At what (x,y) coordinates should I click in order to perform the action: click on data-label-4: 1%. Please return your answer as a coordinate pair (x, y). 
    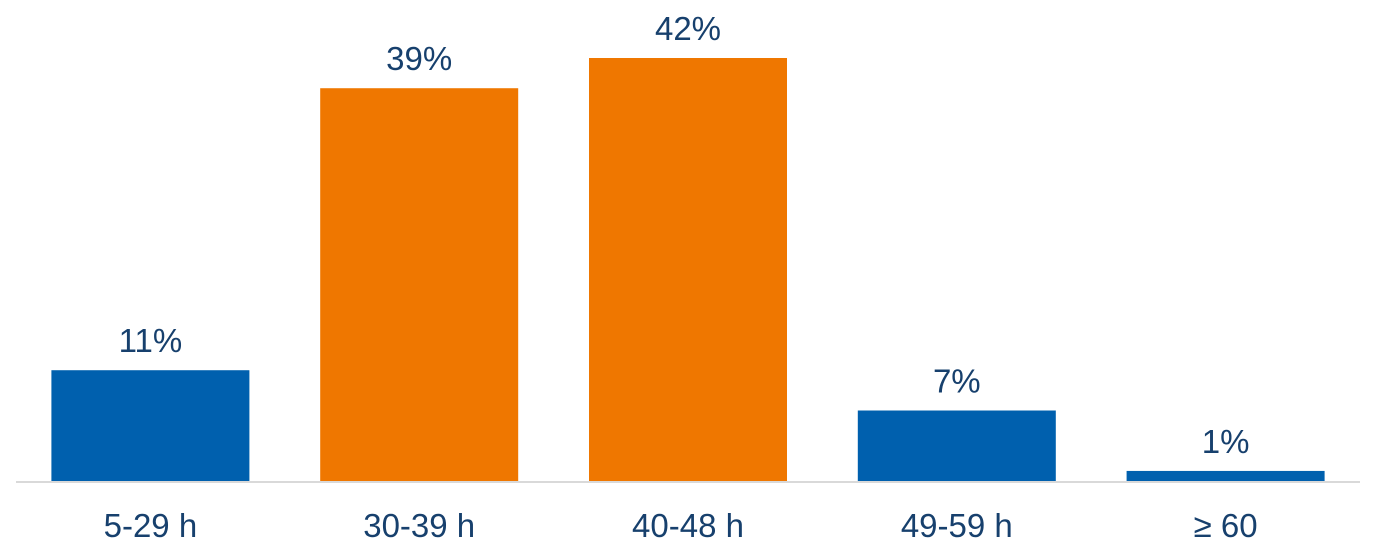
    Looking at the image, I should click on (1226, 441).